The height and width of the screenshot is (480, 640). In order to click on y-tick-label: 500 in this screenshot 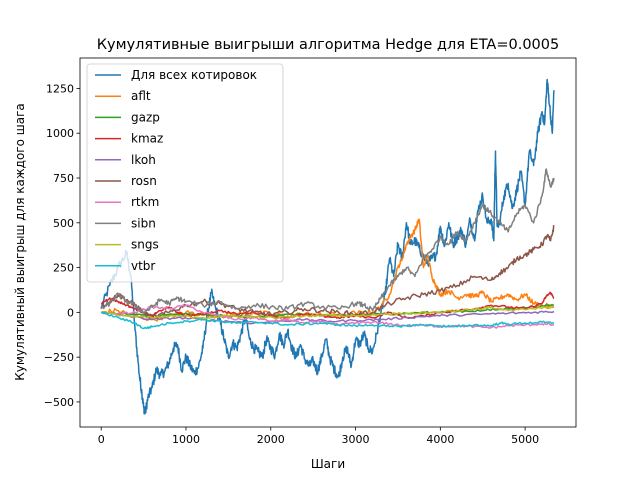, I will do `click(63, 223)`.